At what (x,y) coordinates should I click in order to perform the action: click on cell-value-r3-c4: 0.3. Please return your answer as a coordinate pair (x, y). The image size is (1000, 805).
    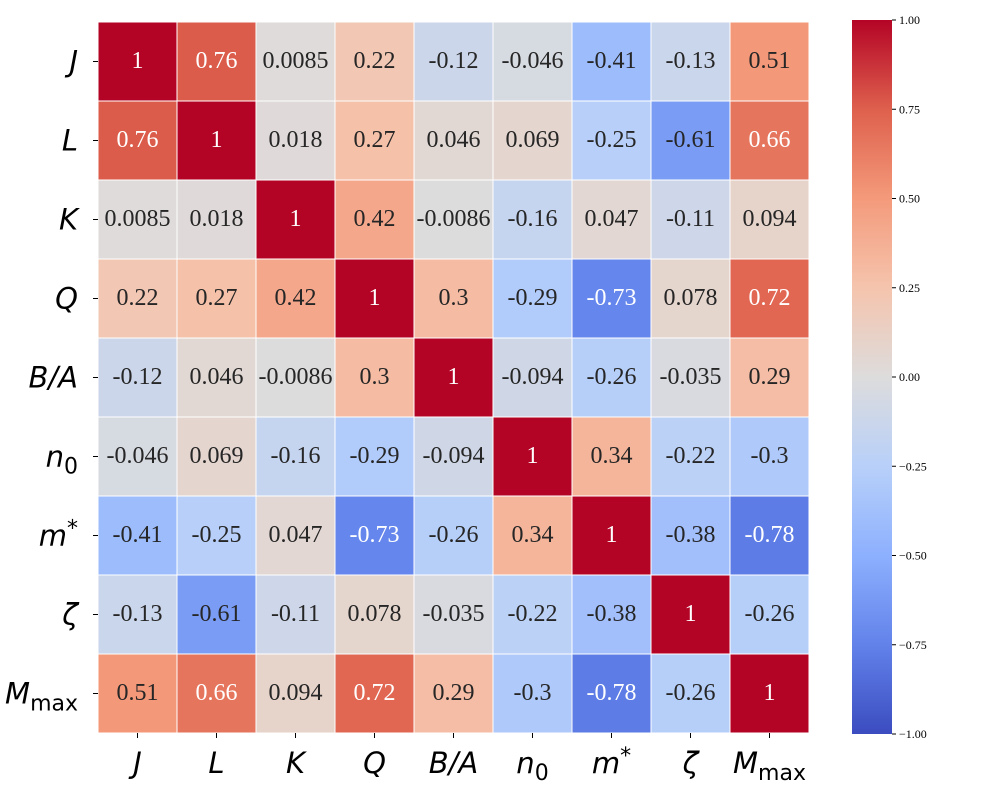
    Looking at the image, I should click on (454, 298).